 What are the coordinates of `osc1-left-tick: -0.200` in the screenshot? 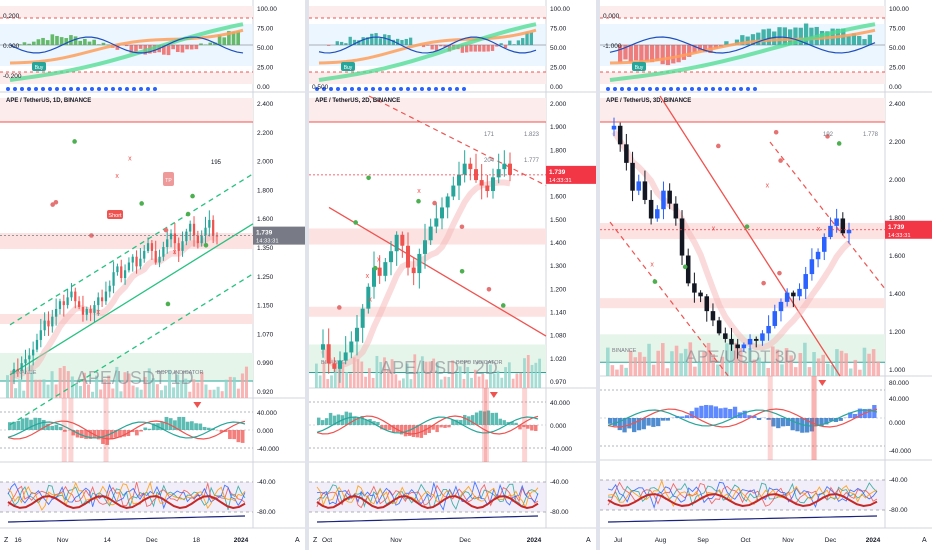 It's located at (12, 76).